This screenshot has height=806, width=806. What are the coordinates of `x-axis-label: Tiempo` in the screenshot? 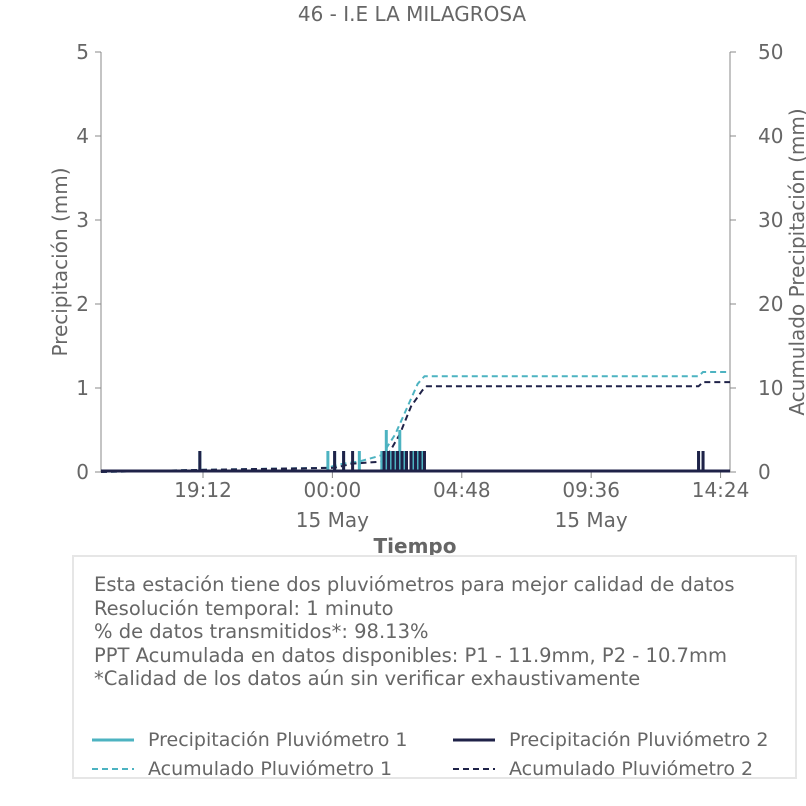 It's located at (415, 546).